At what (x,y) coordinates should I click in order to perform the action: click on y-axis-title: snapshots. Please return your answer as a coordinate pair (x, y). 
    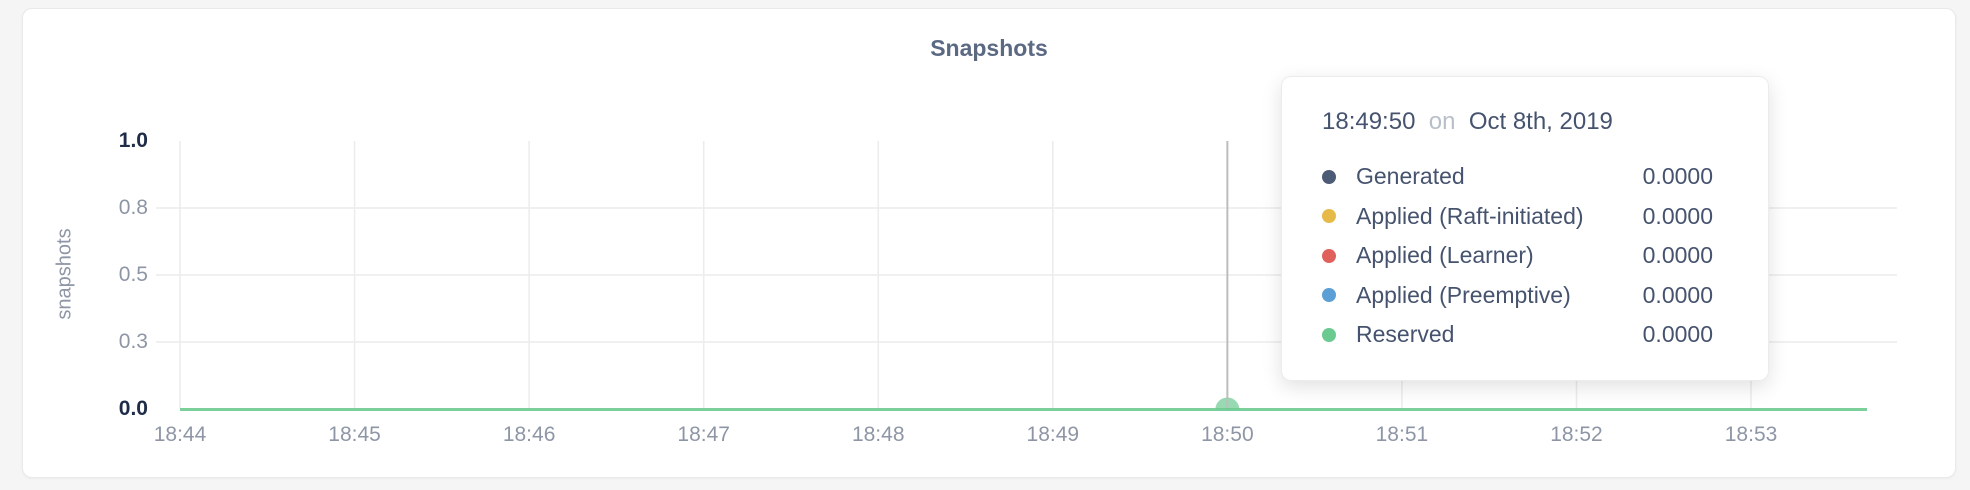
    Looking at the image, I should click on (64, 274).